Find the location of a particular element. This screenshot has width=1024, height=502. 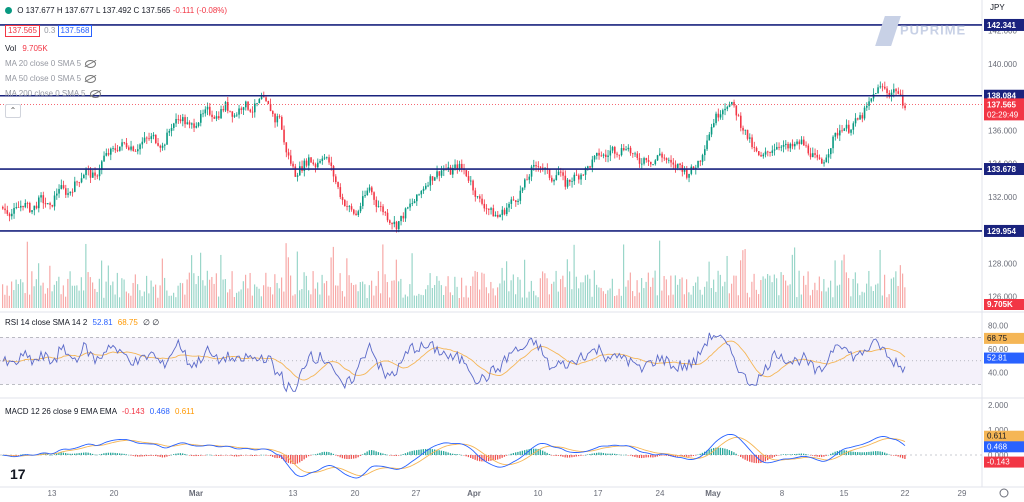

ma50-legend: MA 50 close 0 SMA 5 is located at coordinates (51, 78).